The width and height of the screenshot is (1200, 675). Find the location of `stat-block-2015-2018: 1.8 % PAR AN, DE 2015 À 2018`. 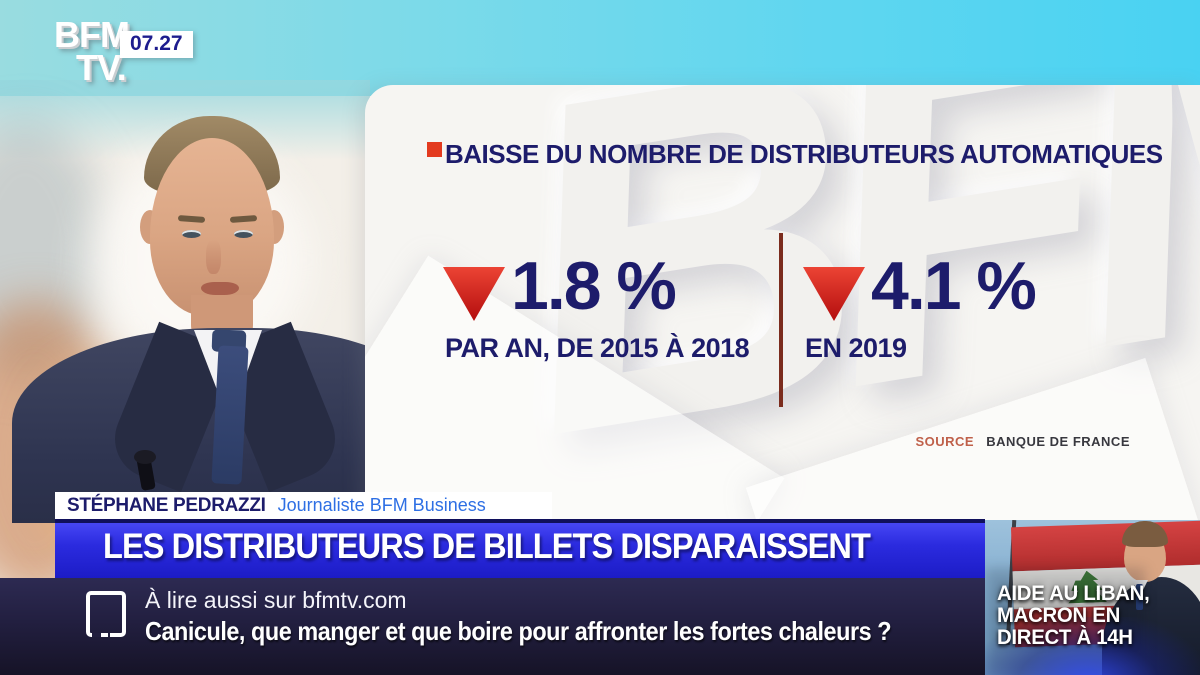

stat-block-2015-2018: 1.8 % PAR AN, DE 2015 À 2018 is located at coordinates (618, 351).